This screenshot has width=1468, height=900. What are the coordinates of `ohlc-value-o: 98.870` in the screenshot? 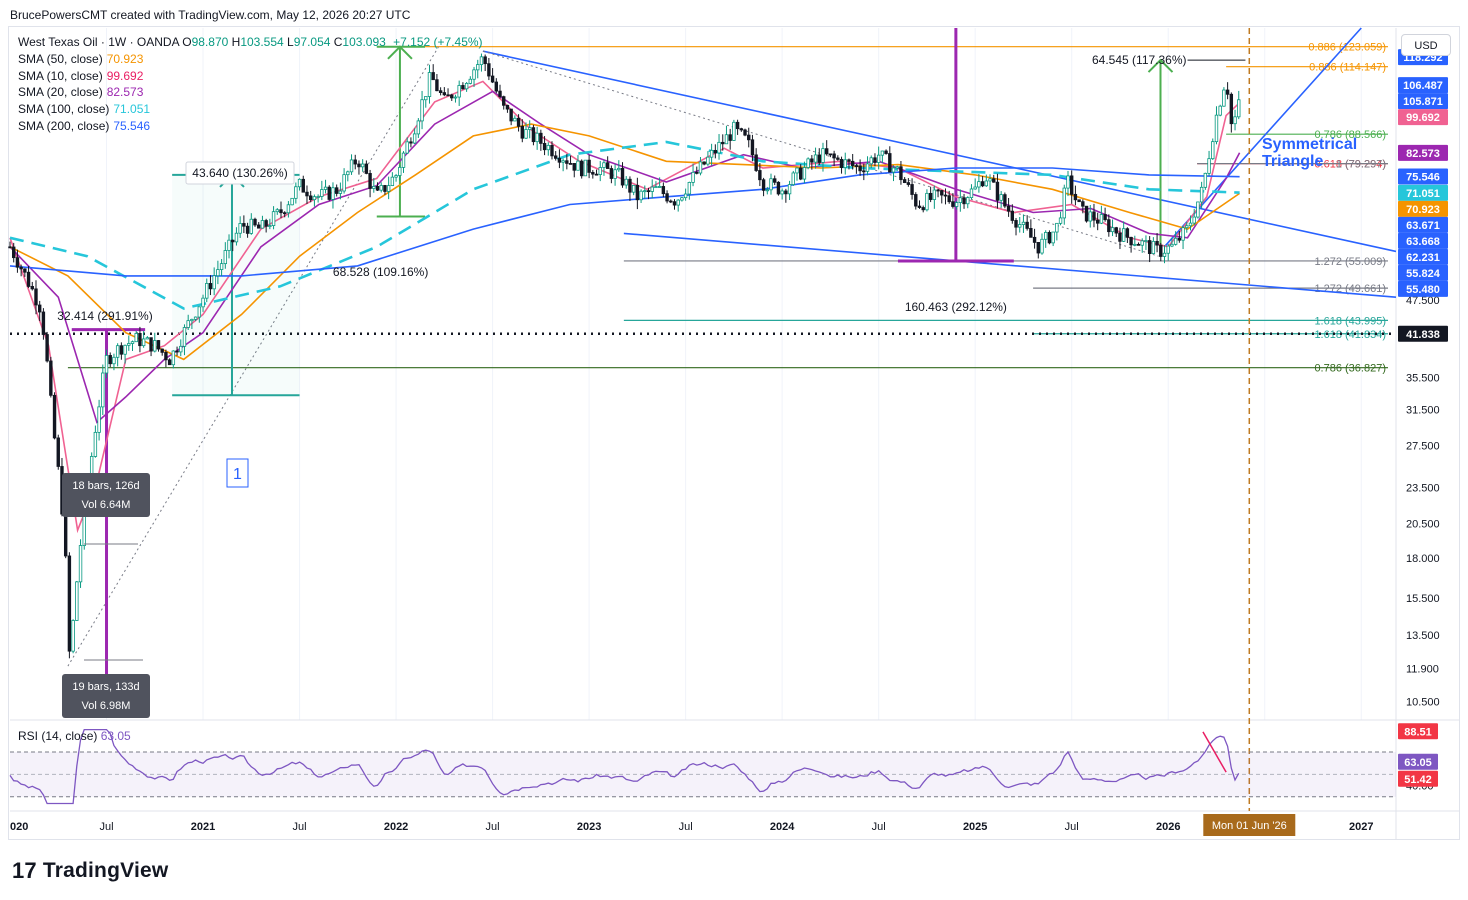 It's located at (210, 42).